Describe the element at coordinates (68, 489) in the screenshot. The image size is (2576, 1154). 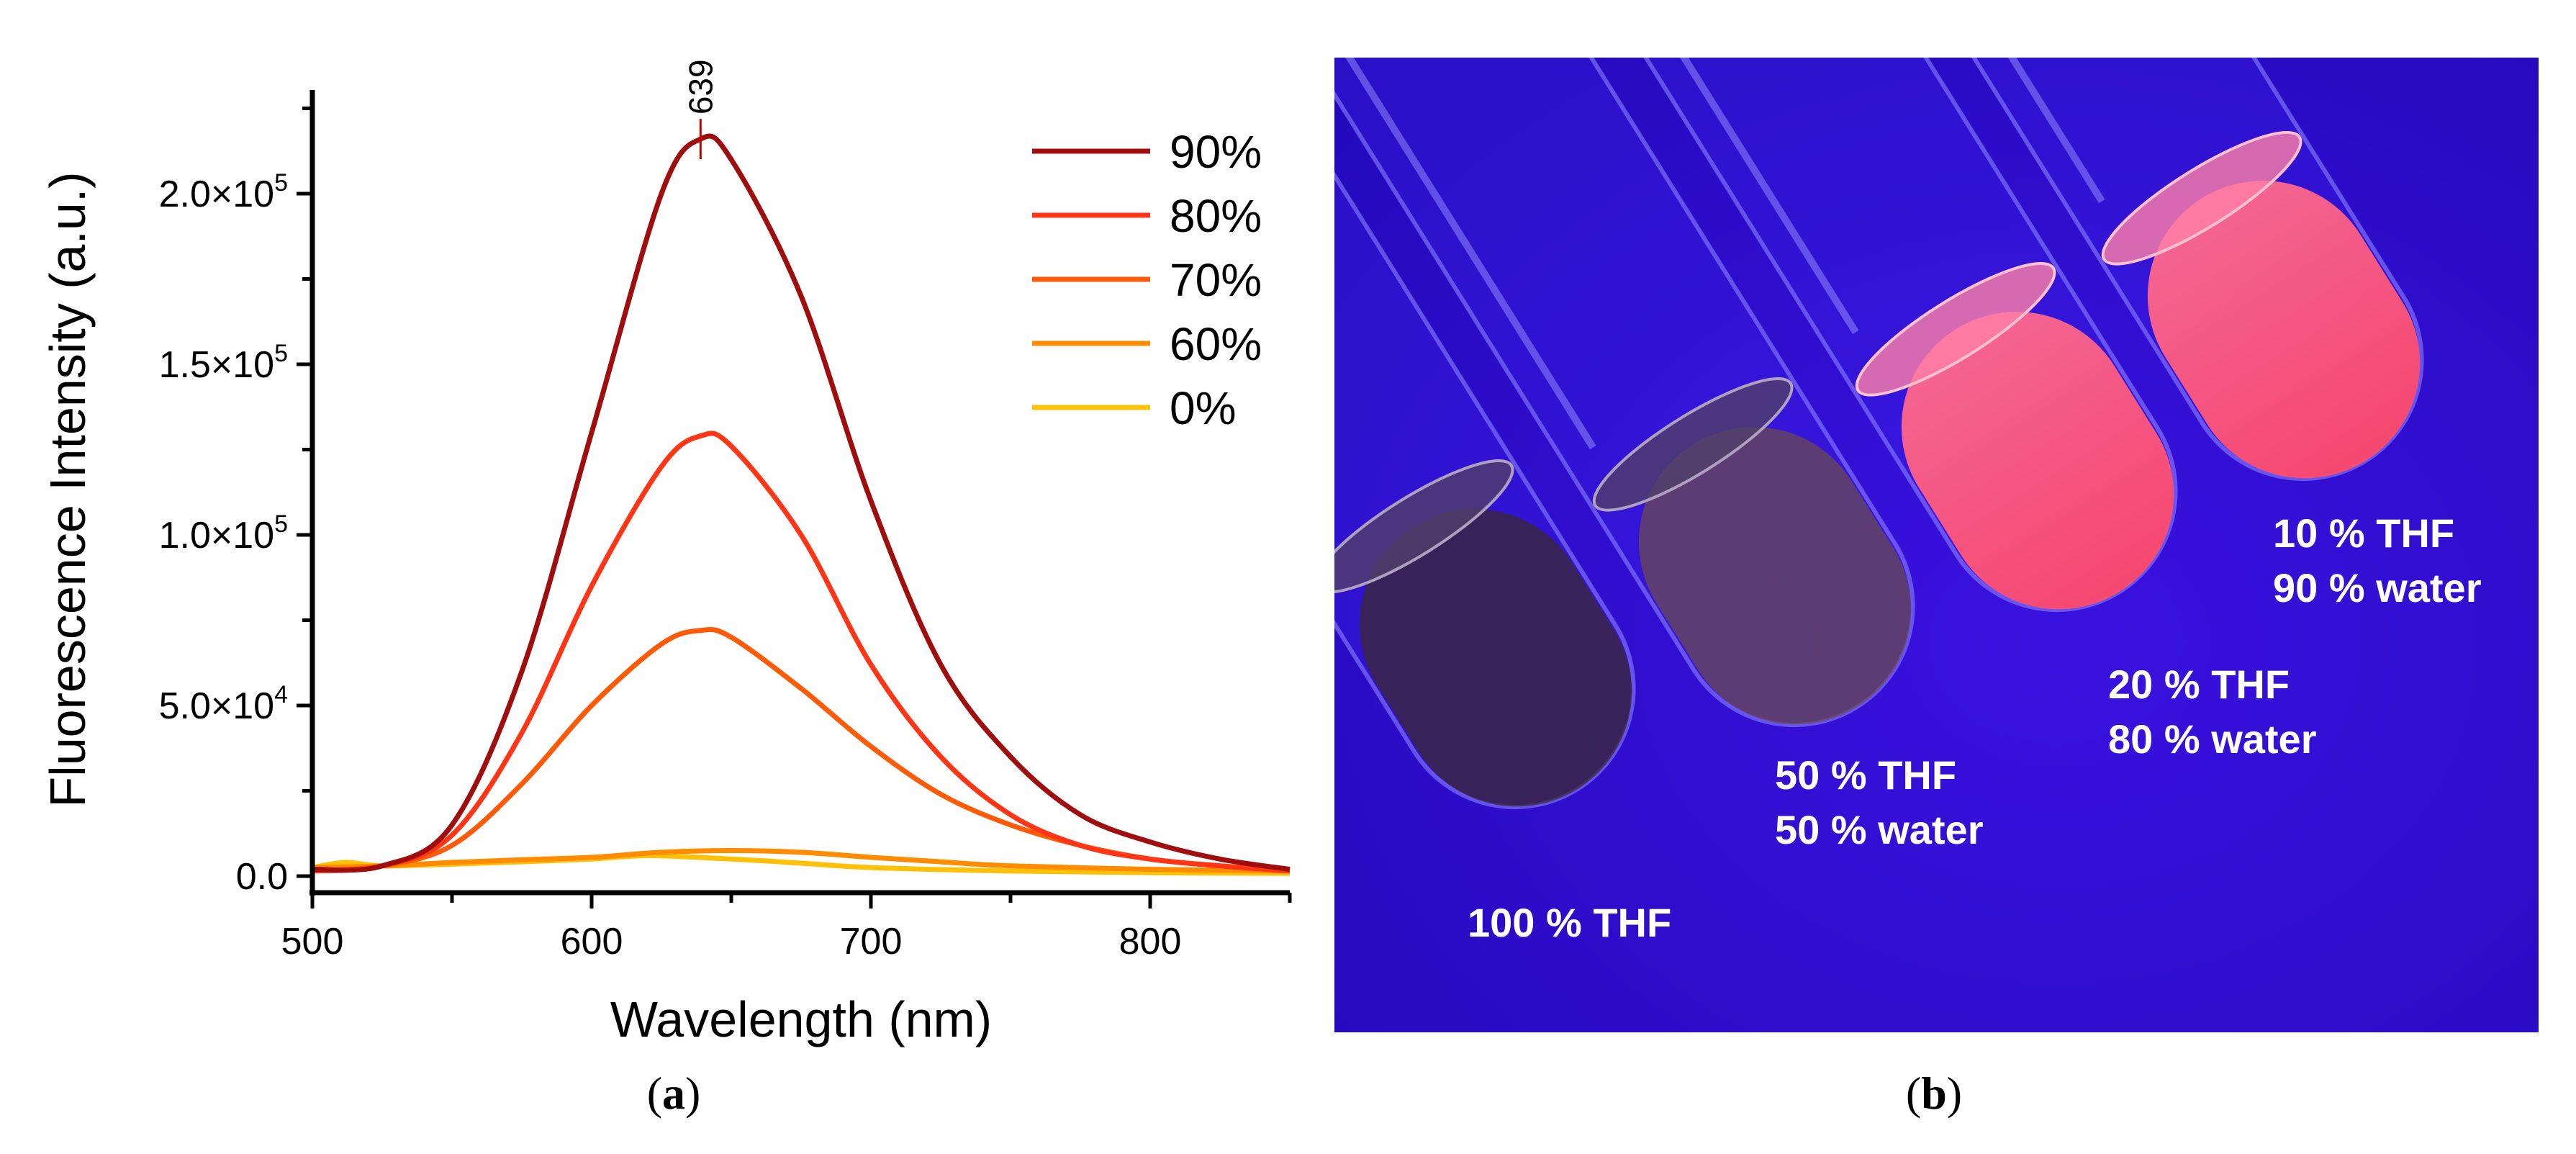
I see `y-axis-label: Fluorescence Intensity (a.u.)` at that location.